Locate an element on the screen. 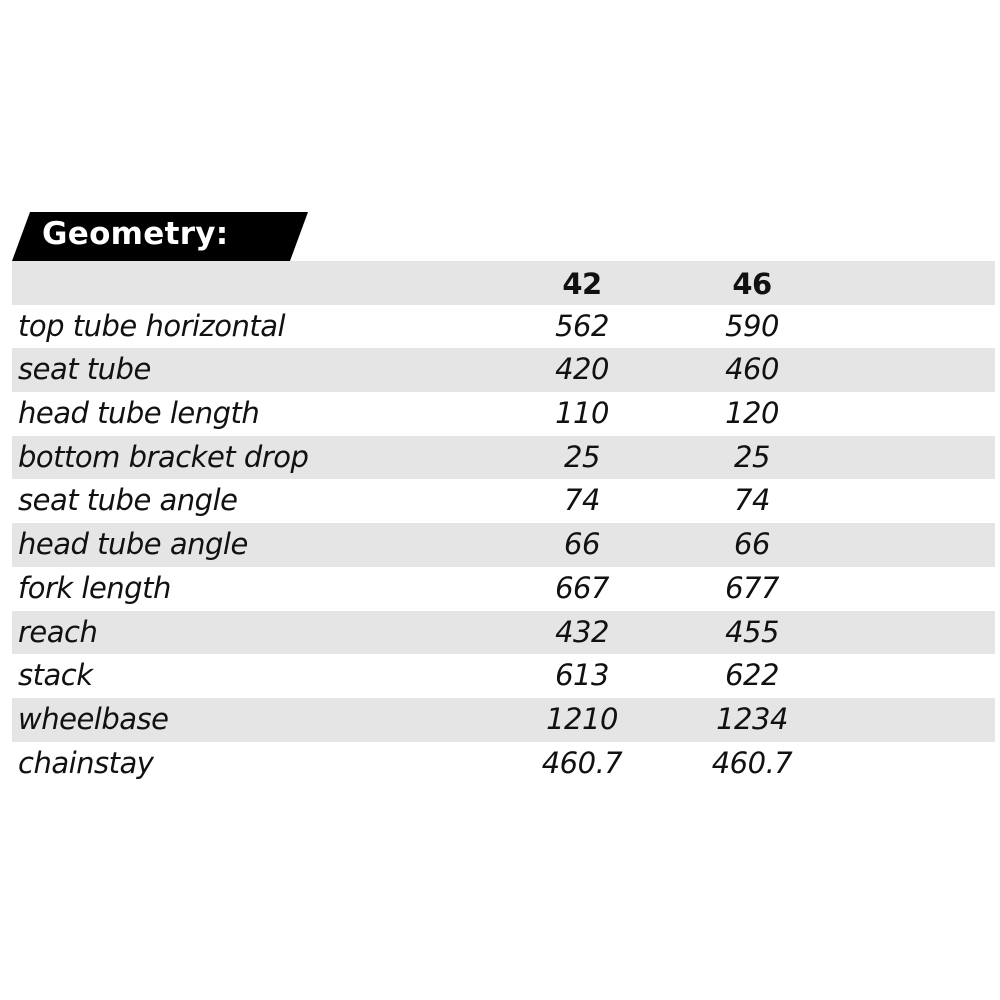 This screenshot has height=1000, width=1000. section-title: Geometry: is located at coordinates (135, 234).